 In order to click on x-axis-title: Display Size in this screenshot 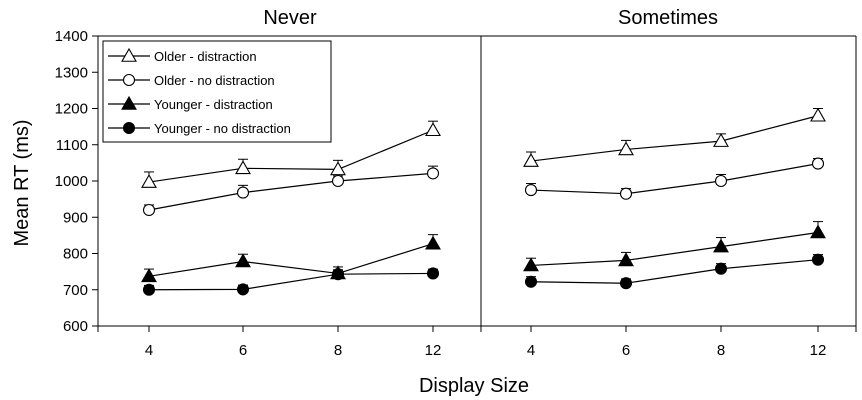, I will do `click(474, 386)`.